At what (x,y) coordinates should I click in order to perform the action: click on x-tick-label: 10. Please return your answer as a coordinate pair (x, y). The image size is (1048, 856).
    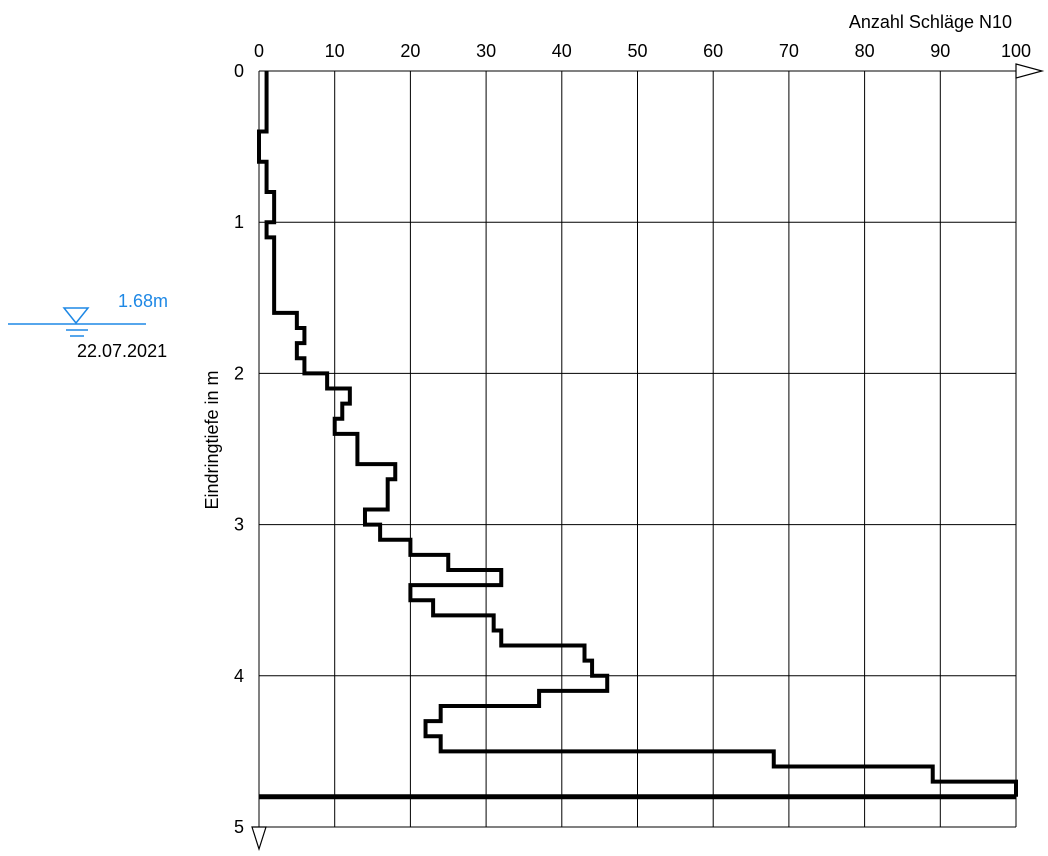
    Looking at the image, I should click on (335, 51).